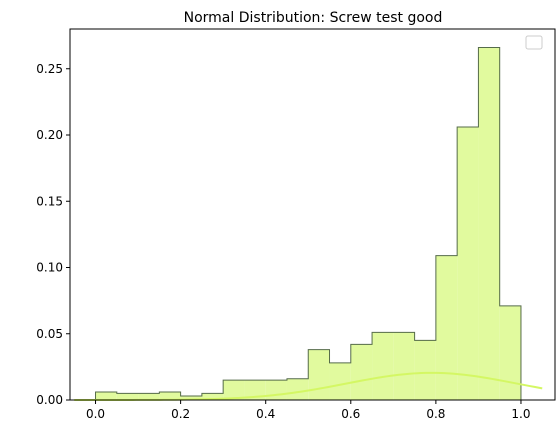 This screenshot has height=433, width=556. Describe the element at coordinates (435, 414) in the screenshot. I see `x-tick-label: 0.8` at that location.